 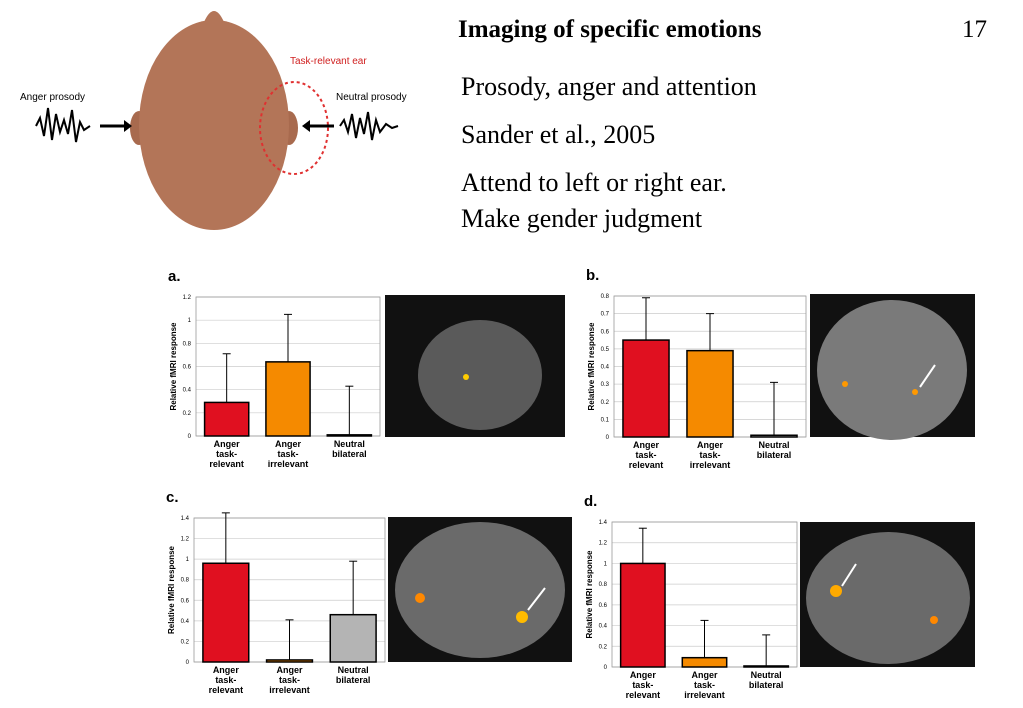 What do you see at coordinates (558, 134) in the screenshot?
I see `text-line: Sander et al., 2005` at bounding box center [558, 134].